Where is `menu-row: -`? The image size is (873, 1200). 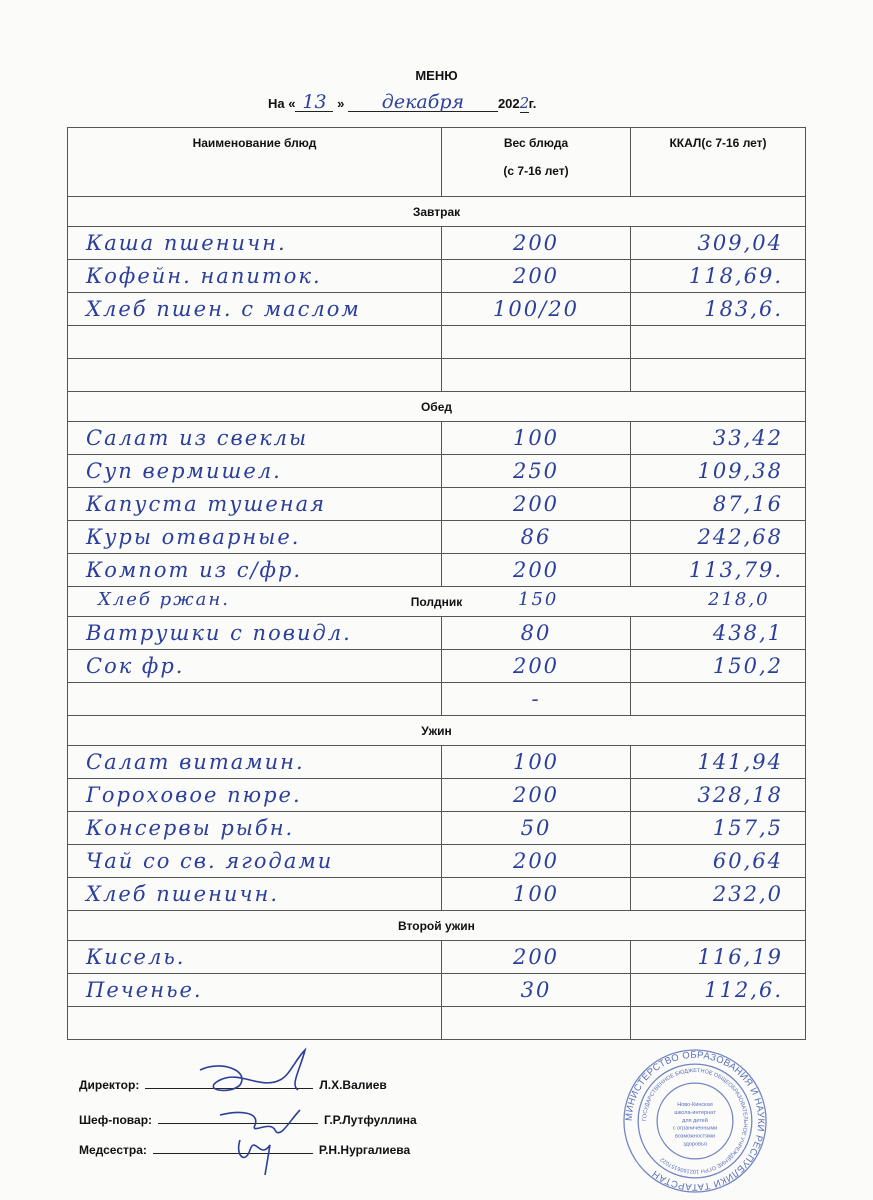 menu-row: - is located at coordinates (436, 699).